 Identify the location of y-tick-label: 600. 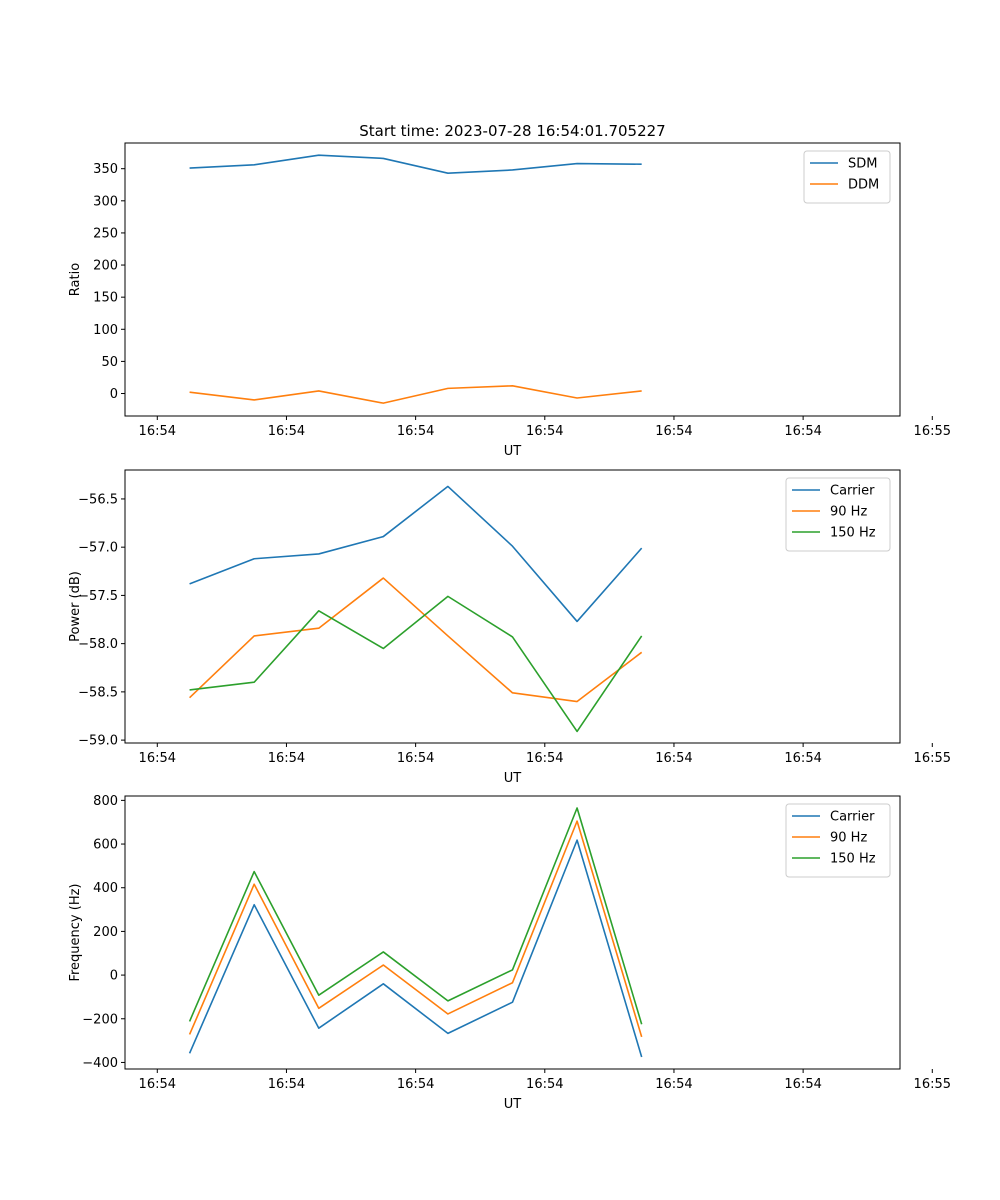
(105, 845).